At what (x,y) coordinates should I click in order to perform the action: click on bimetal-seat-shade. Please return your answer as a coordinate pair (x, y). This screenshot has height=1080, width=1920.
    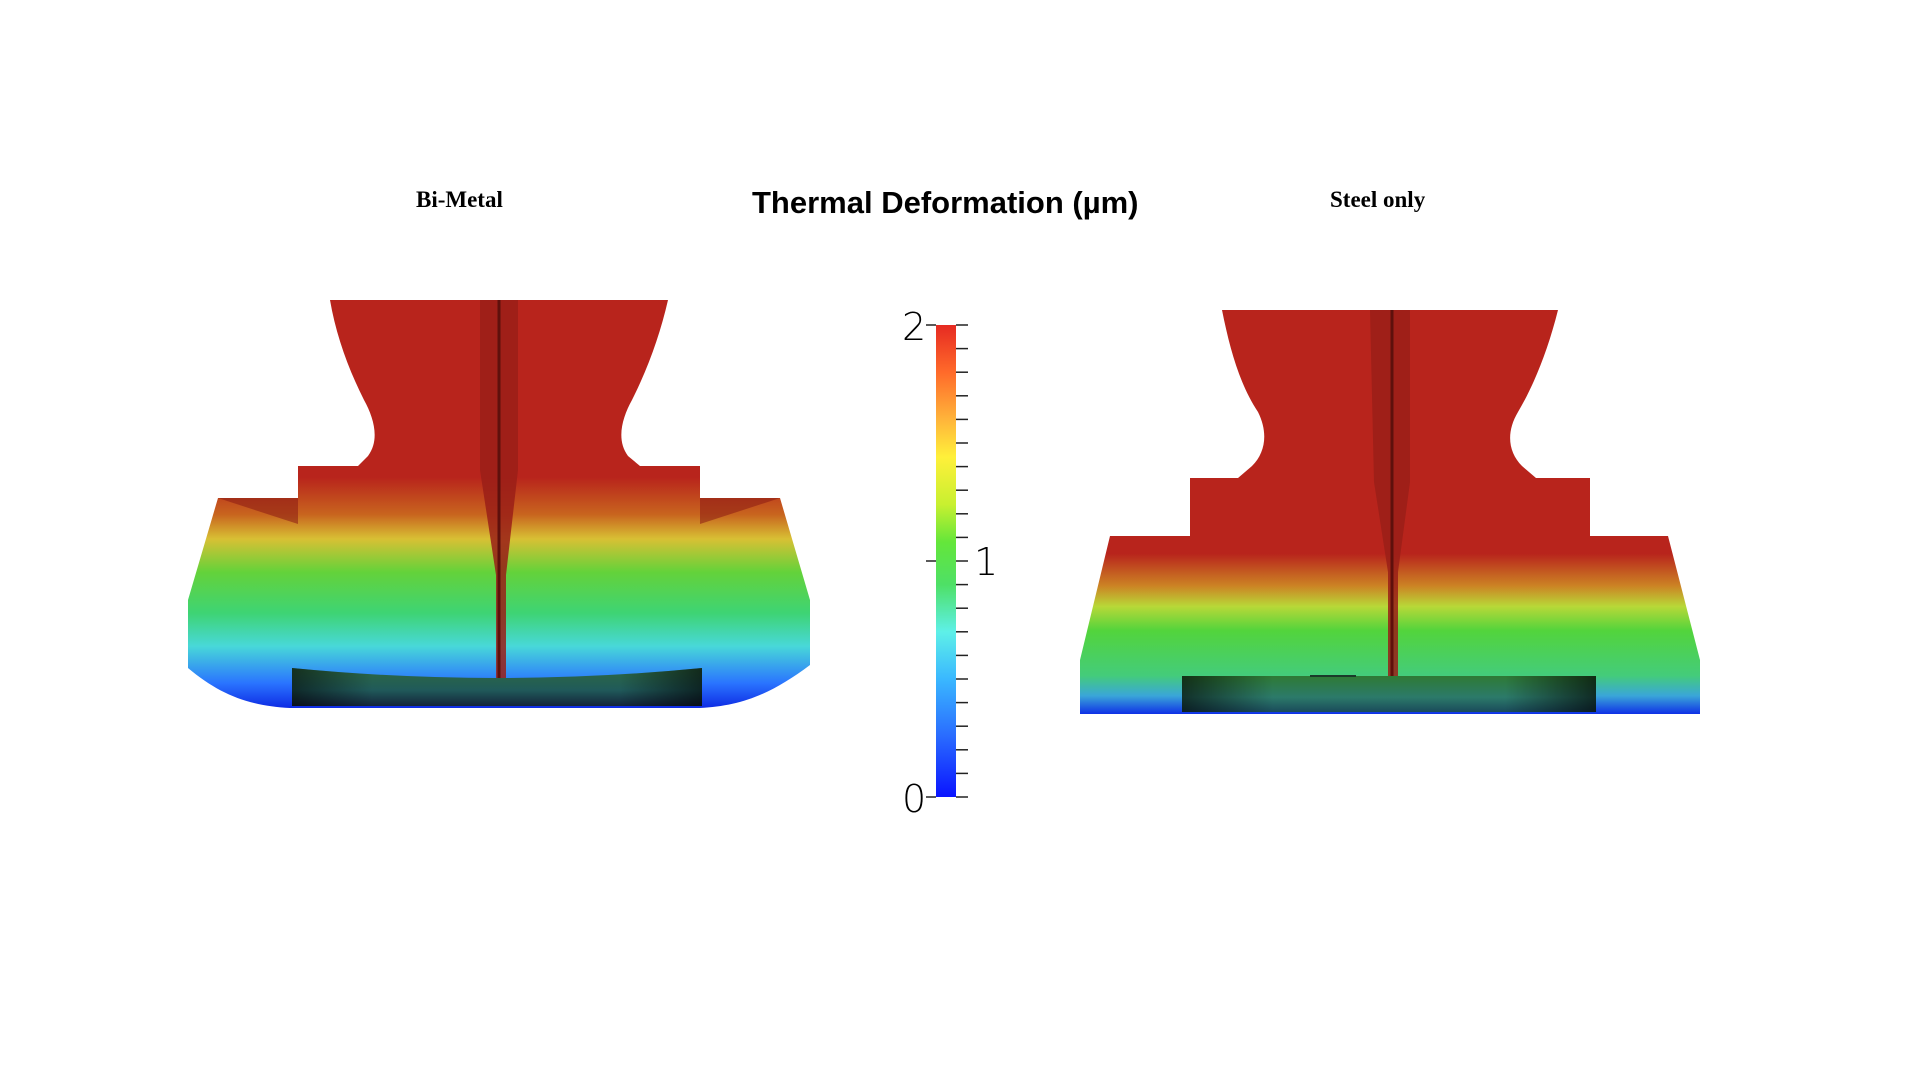
    Looking at the image, I should click on (497, 687).